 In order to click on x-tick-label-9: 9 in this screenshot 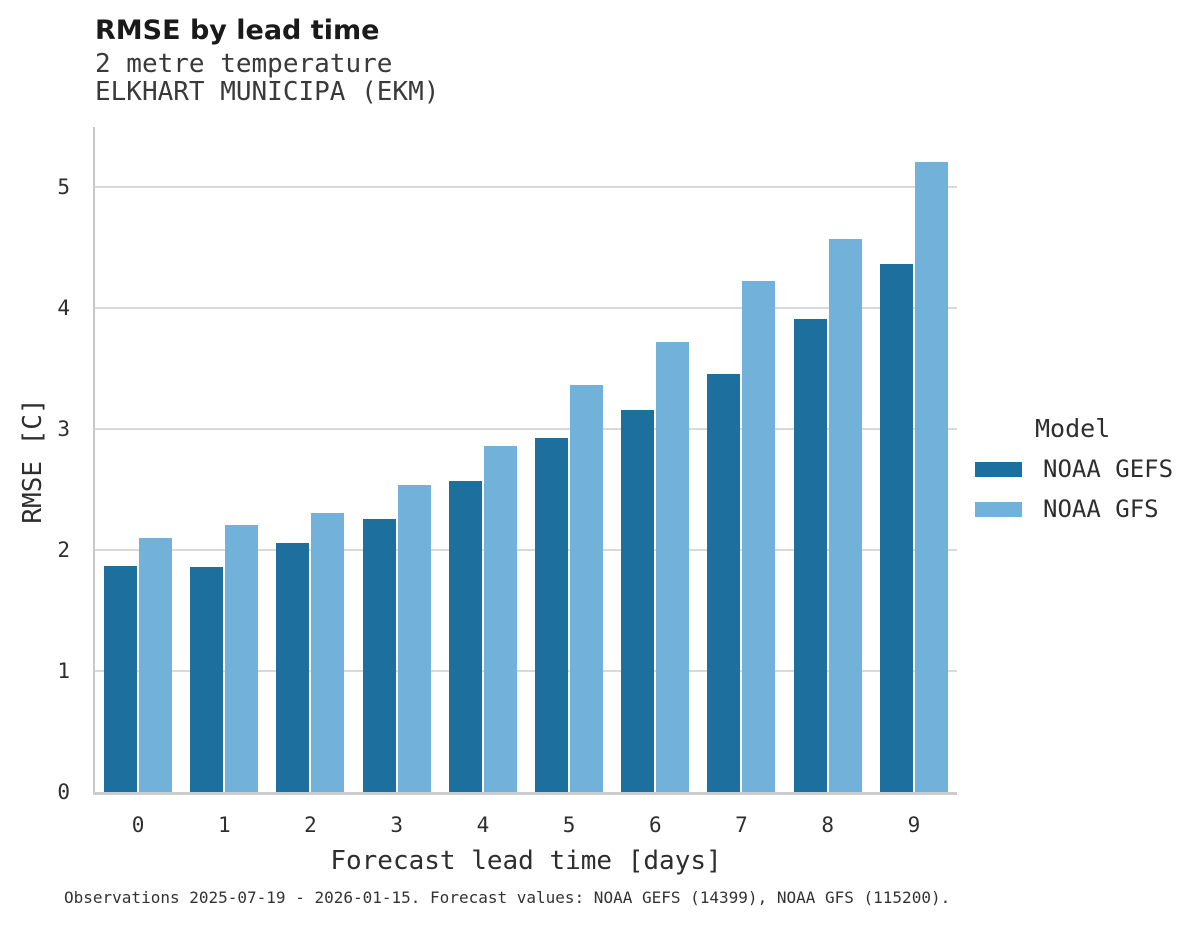, I will do `click(914, 825)`.